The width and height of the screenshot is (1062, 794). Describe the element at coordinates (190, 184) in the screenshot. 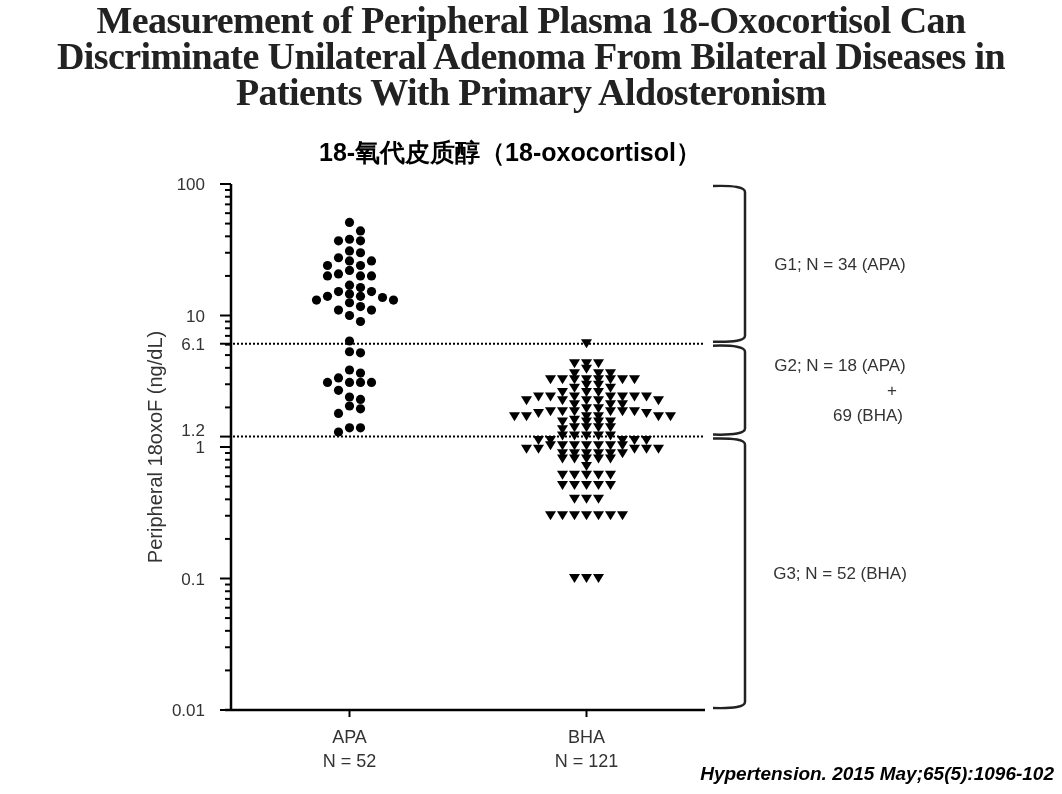

I see `y-tick-label: 100` at that location.